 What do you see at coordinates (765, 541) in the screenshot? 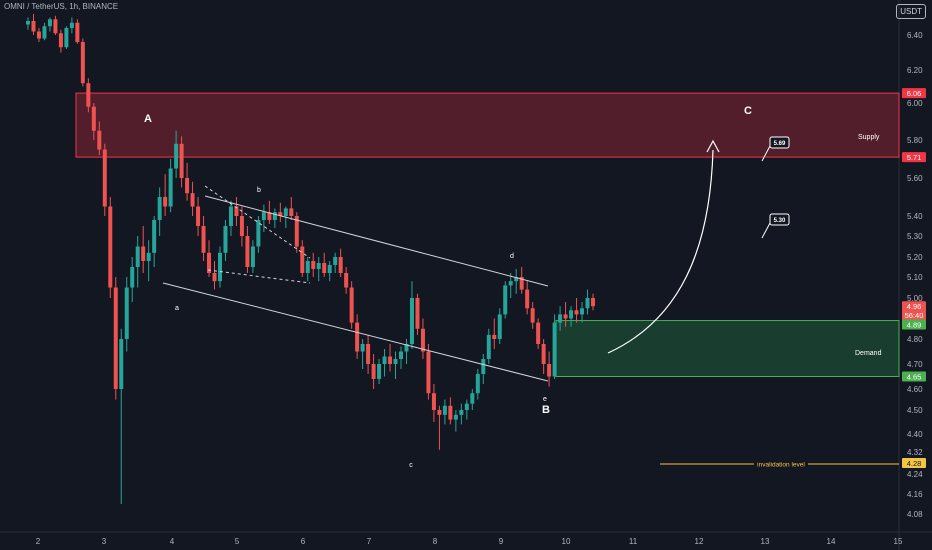
I see `time-tick-label: 13` at bounding box center [765, 541].